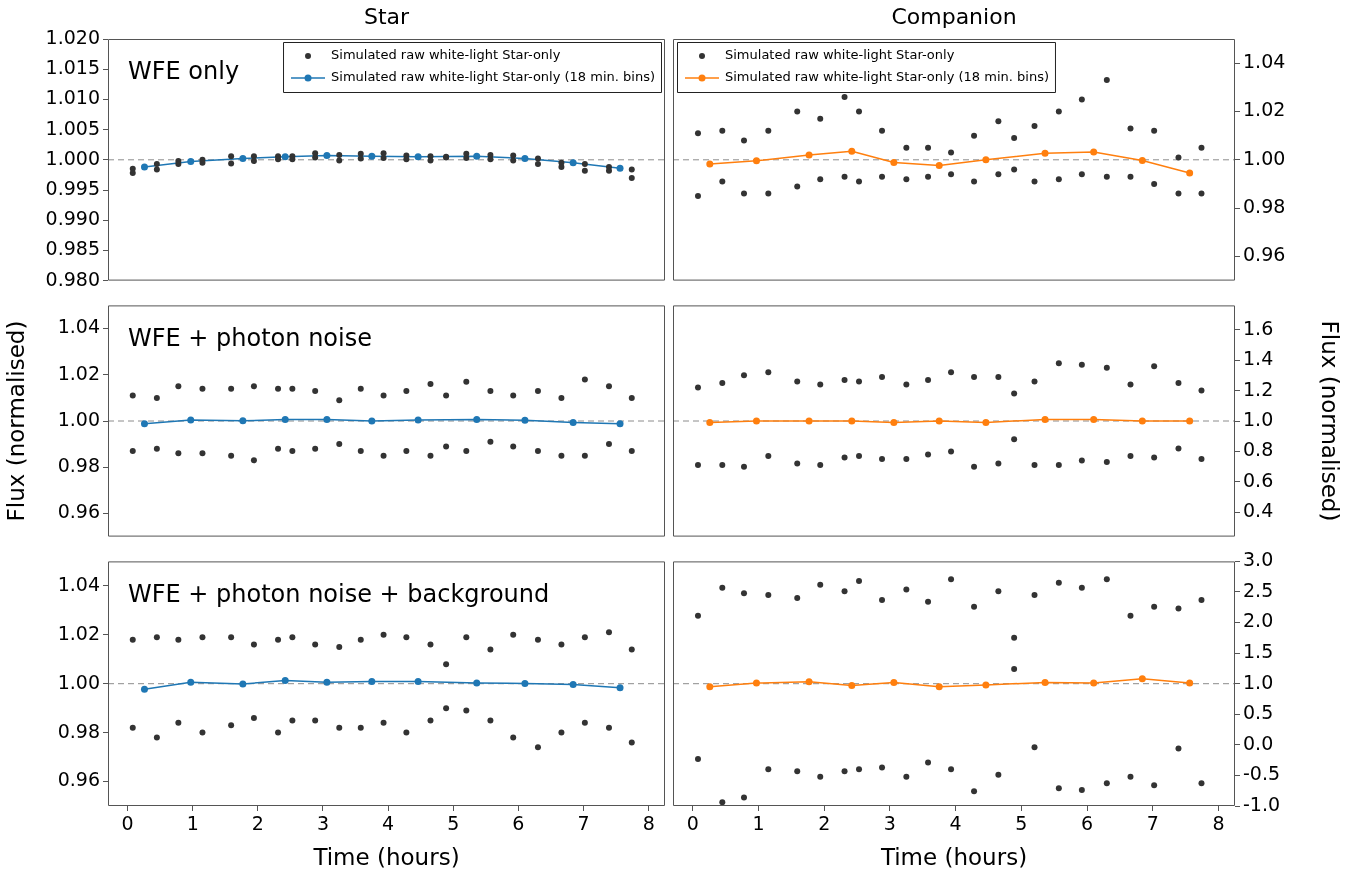  Describe the element at coordinates (1258, 510) in the screenshot. I see `y-tick-label: 0.4` at that location.